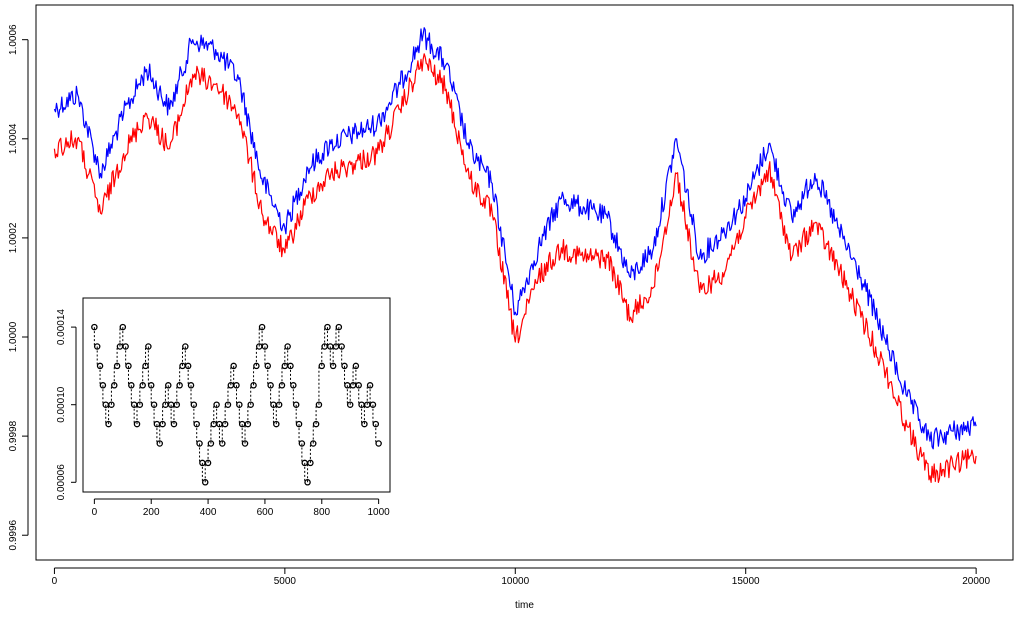 The width and height of the screenshot is (1017, 618). I want to click on y-tick-label: 1.0002, so click(13, 237).